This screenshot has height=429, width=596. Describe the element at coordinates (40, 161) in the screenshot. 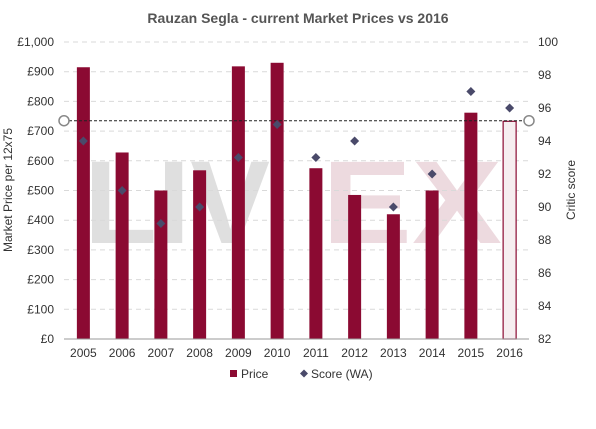

I see `y-tick-label: £600` at that location.